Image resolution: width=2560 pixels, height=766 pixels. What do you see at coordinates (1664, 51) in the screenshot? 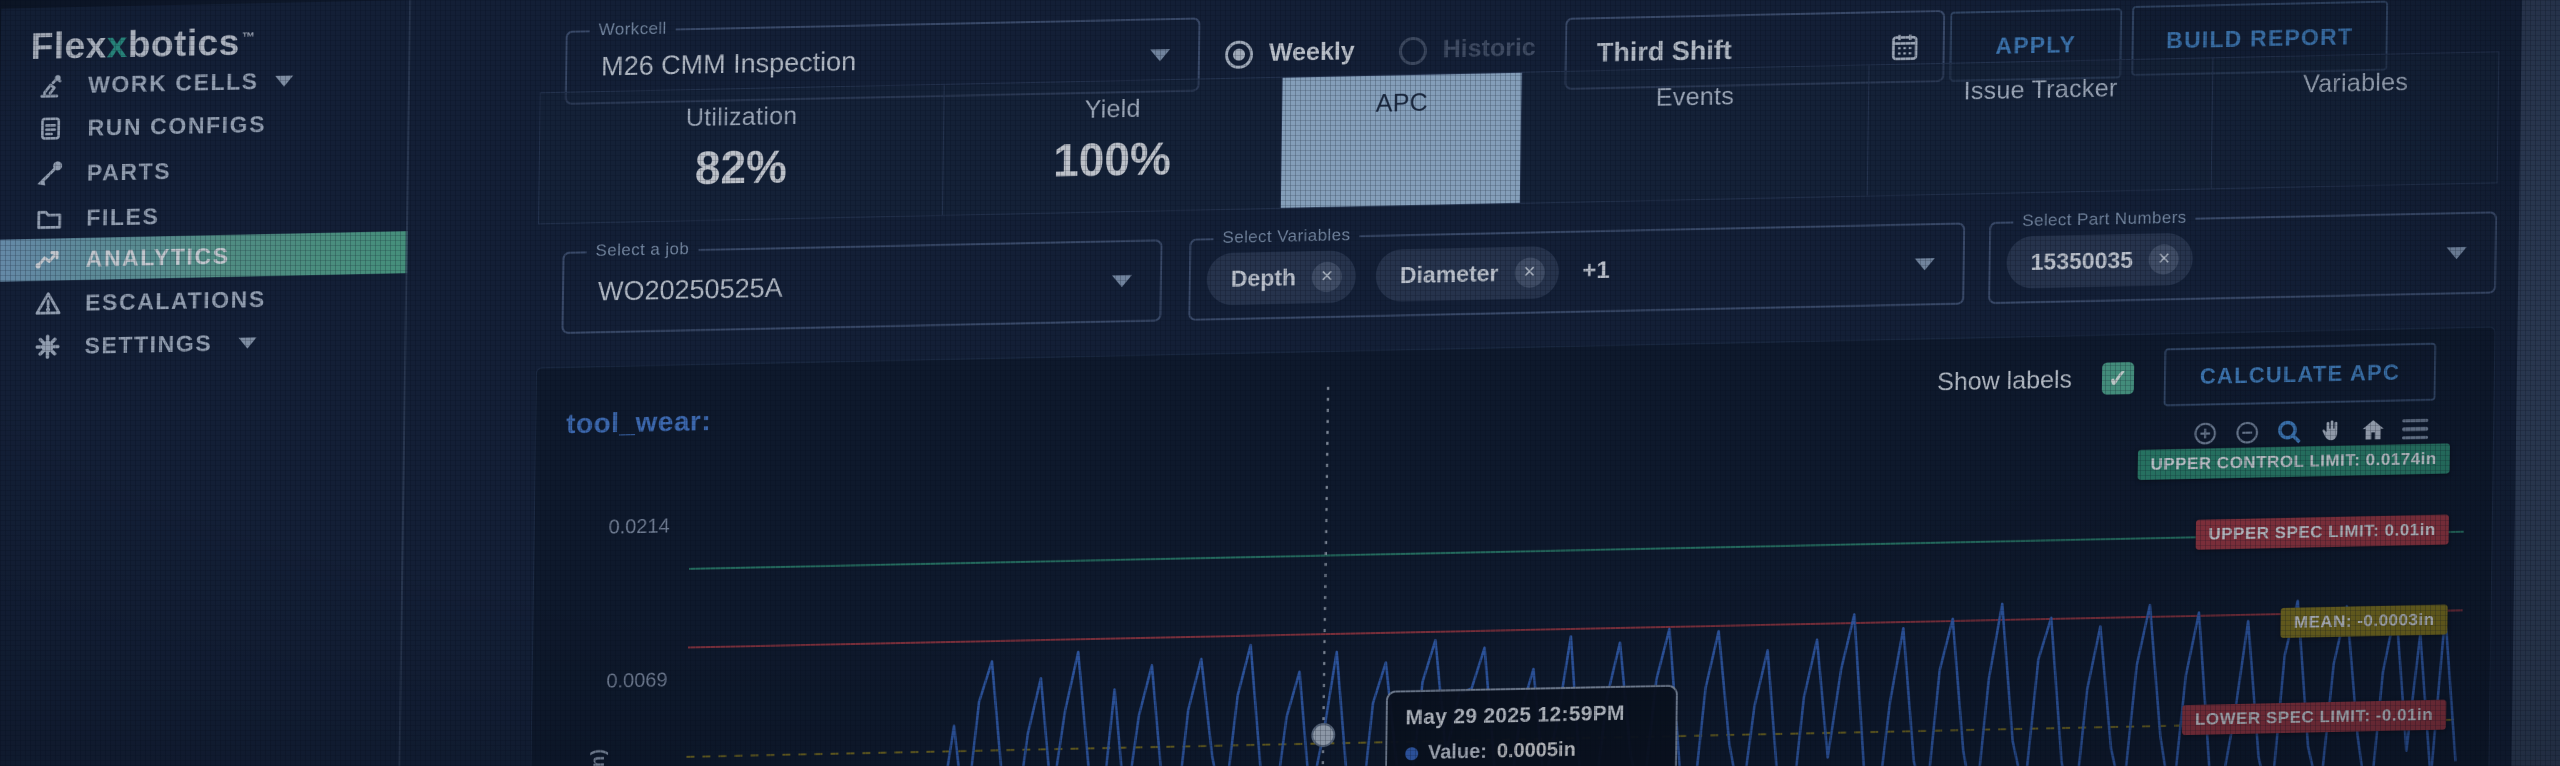
I see `shift-value: Third Shift` at bounding box center [1664, 51].